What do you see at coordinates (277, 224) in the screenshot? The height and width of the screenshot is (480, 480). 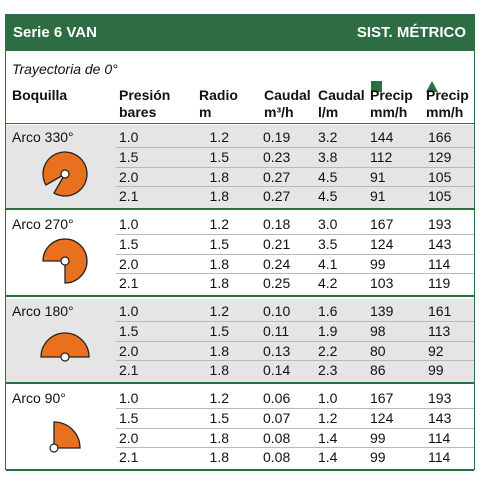 I see `cell-caudal-m3h: 0.18` at bounding box center [277, 224].